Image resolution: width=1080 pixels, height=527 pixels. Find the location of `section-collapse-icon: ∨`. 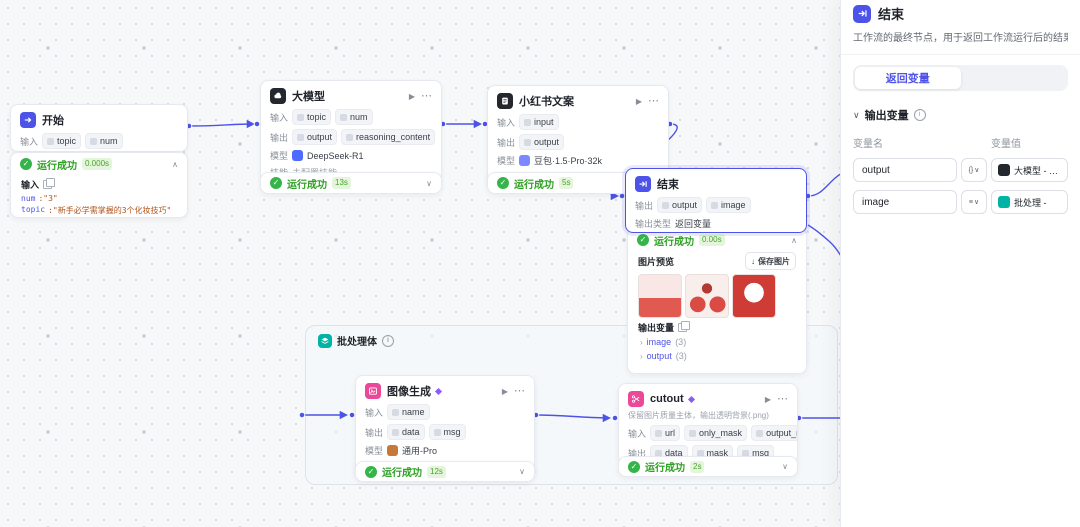

section-collapse-icon: ∨ is located at coordinates (856, 114).